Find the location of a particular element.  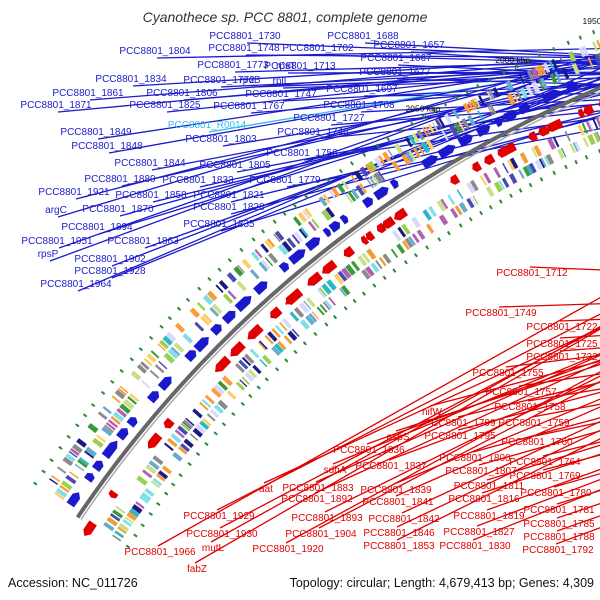

reverse-gene-label: PCC8801_1930 is located at coordinates (222, 534).